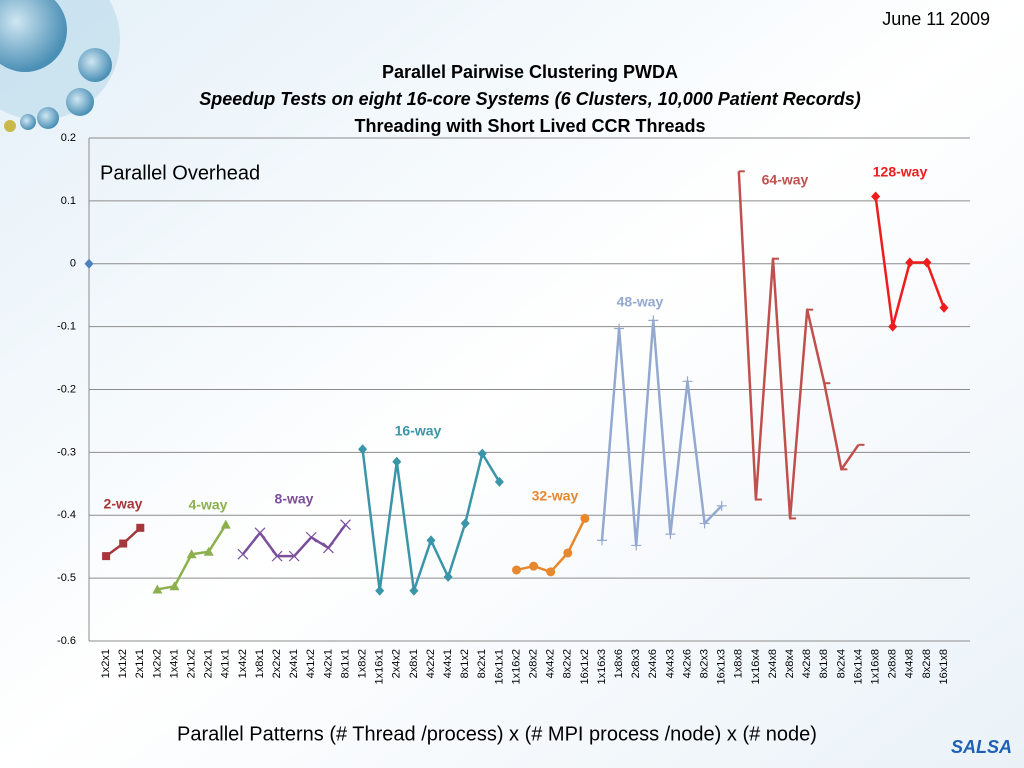  What do you see at coordinates (431, 663) in the screenshot?
I see `x-tick-label: 4x2x2` at bounding box center [431, 663].